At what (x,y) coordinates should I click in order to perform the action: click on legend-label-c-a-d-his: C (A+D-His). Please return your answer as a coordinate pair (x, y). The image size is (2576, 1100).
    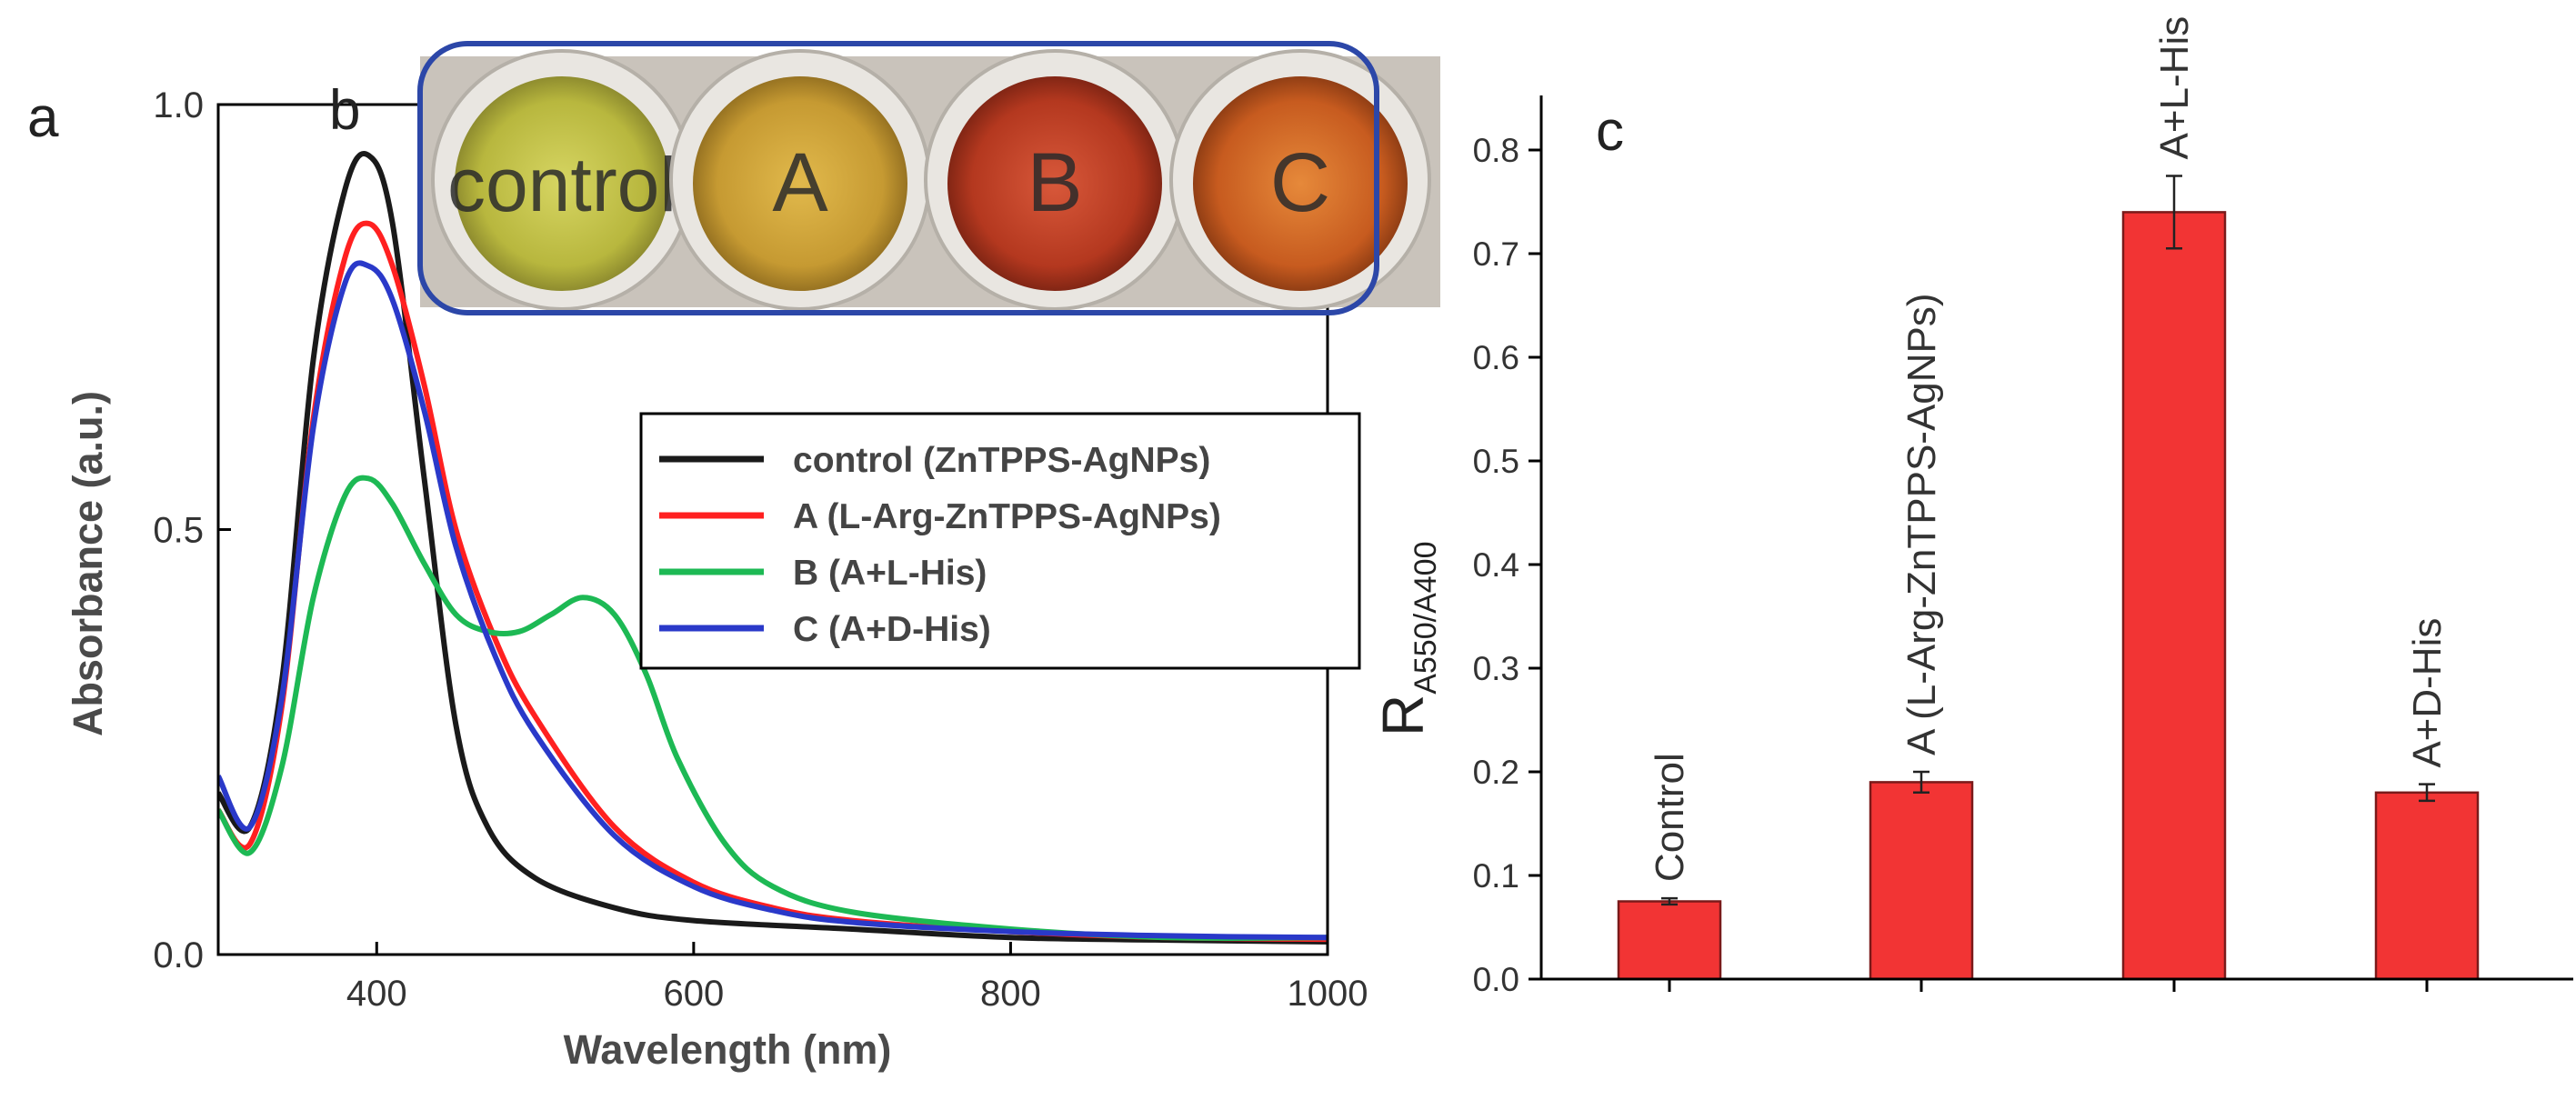
    Looking at the image, I should click on (892, 629).